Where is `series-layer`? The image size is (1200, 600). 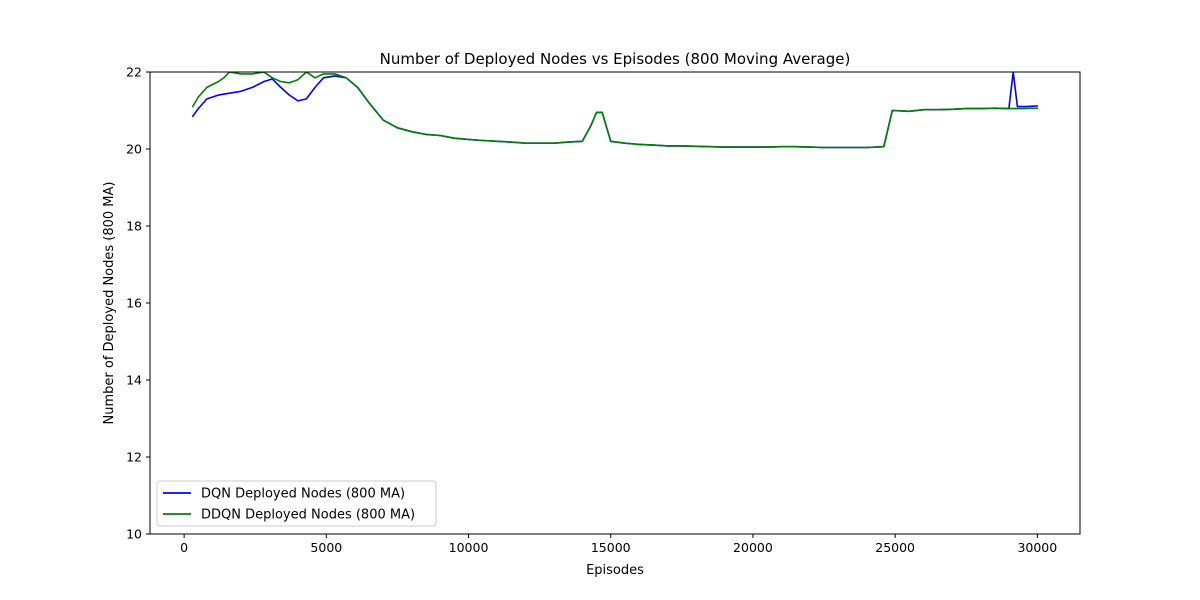
series-layer is located at coordinates (615, 110).